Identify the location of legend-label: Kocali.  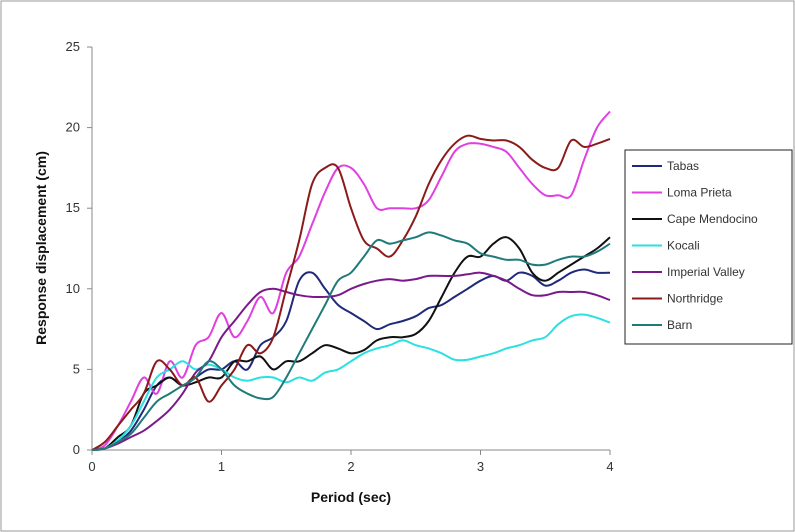
(683, 246).